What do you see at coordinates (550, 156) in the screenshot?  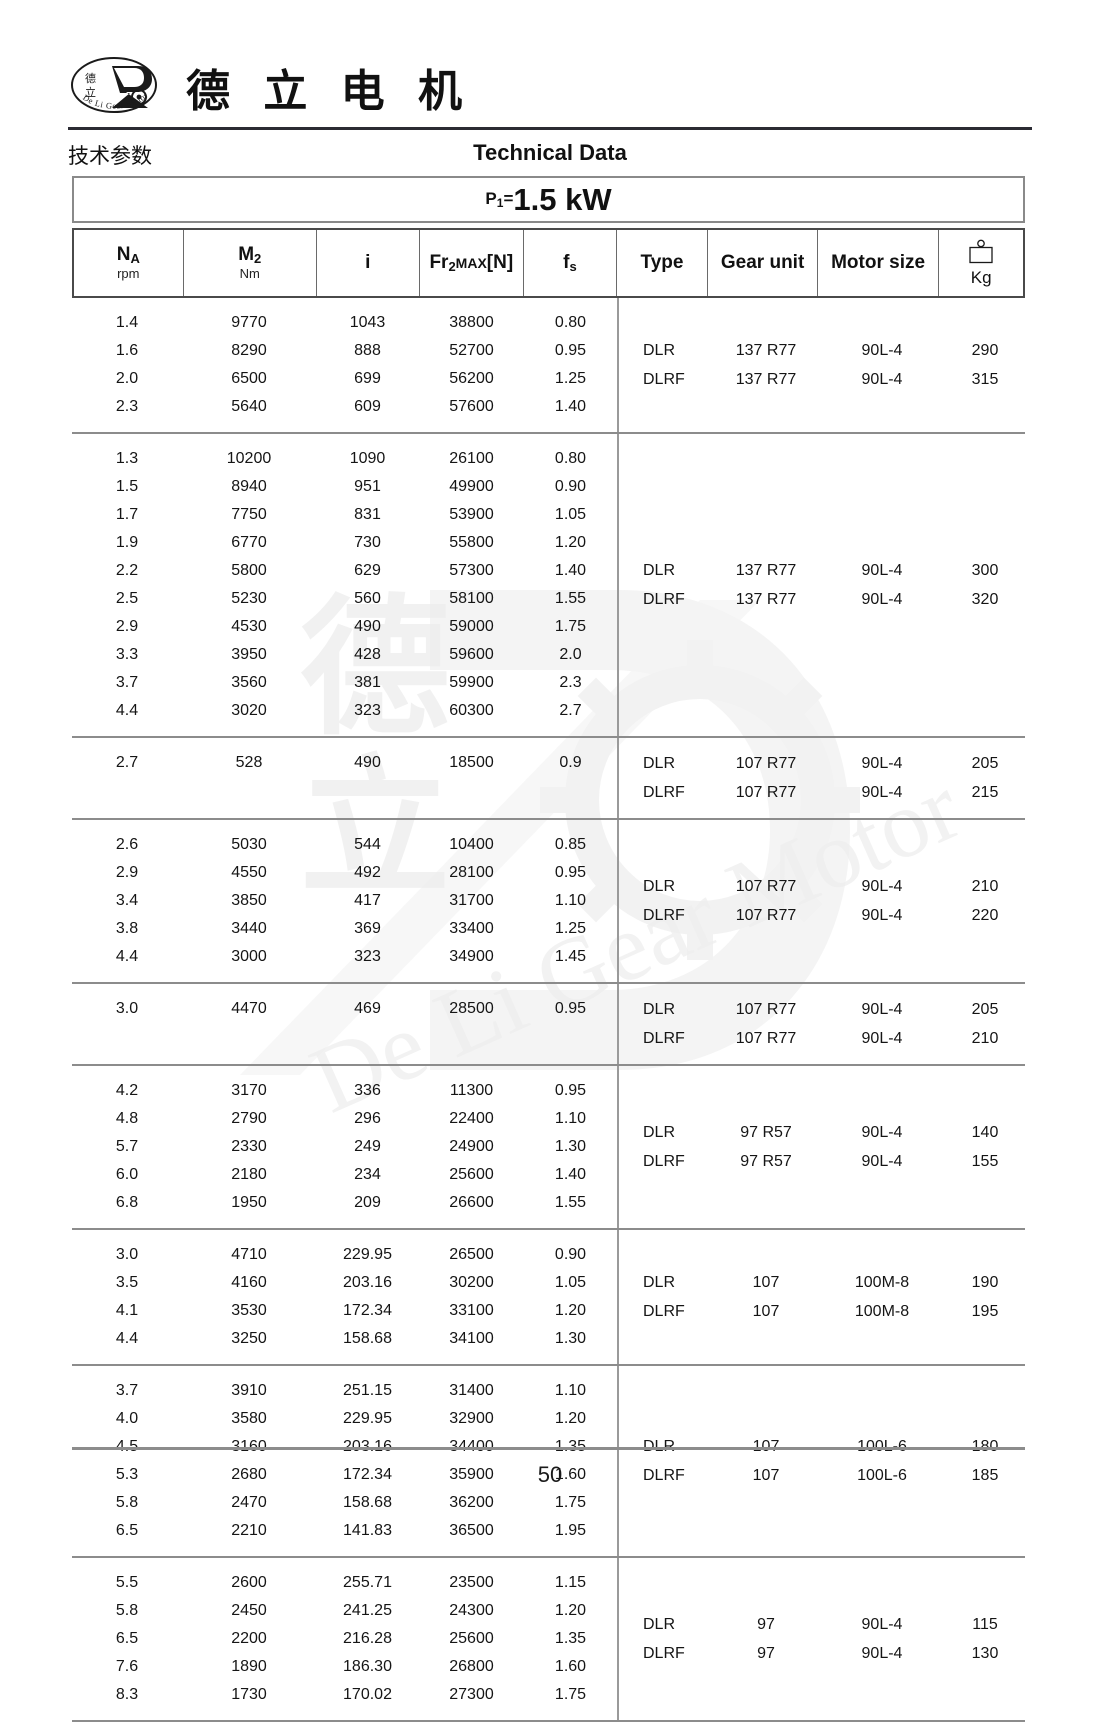 I see `section-header: 技术参数 Technical Data` at bounding box center [550, 156].